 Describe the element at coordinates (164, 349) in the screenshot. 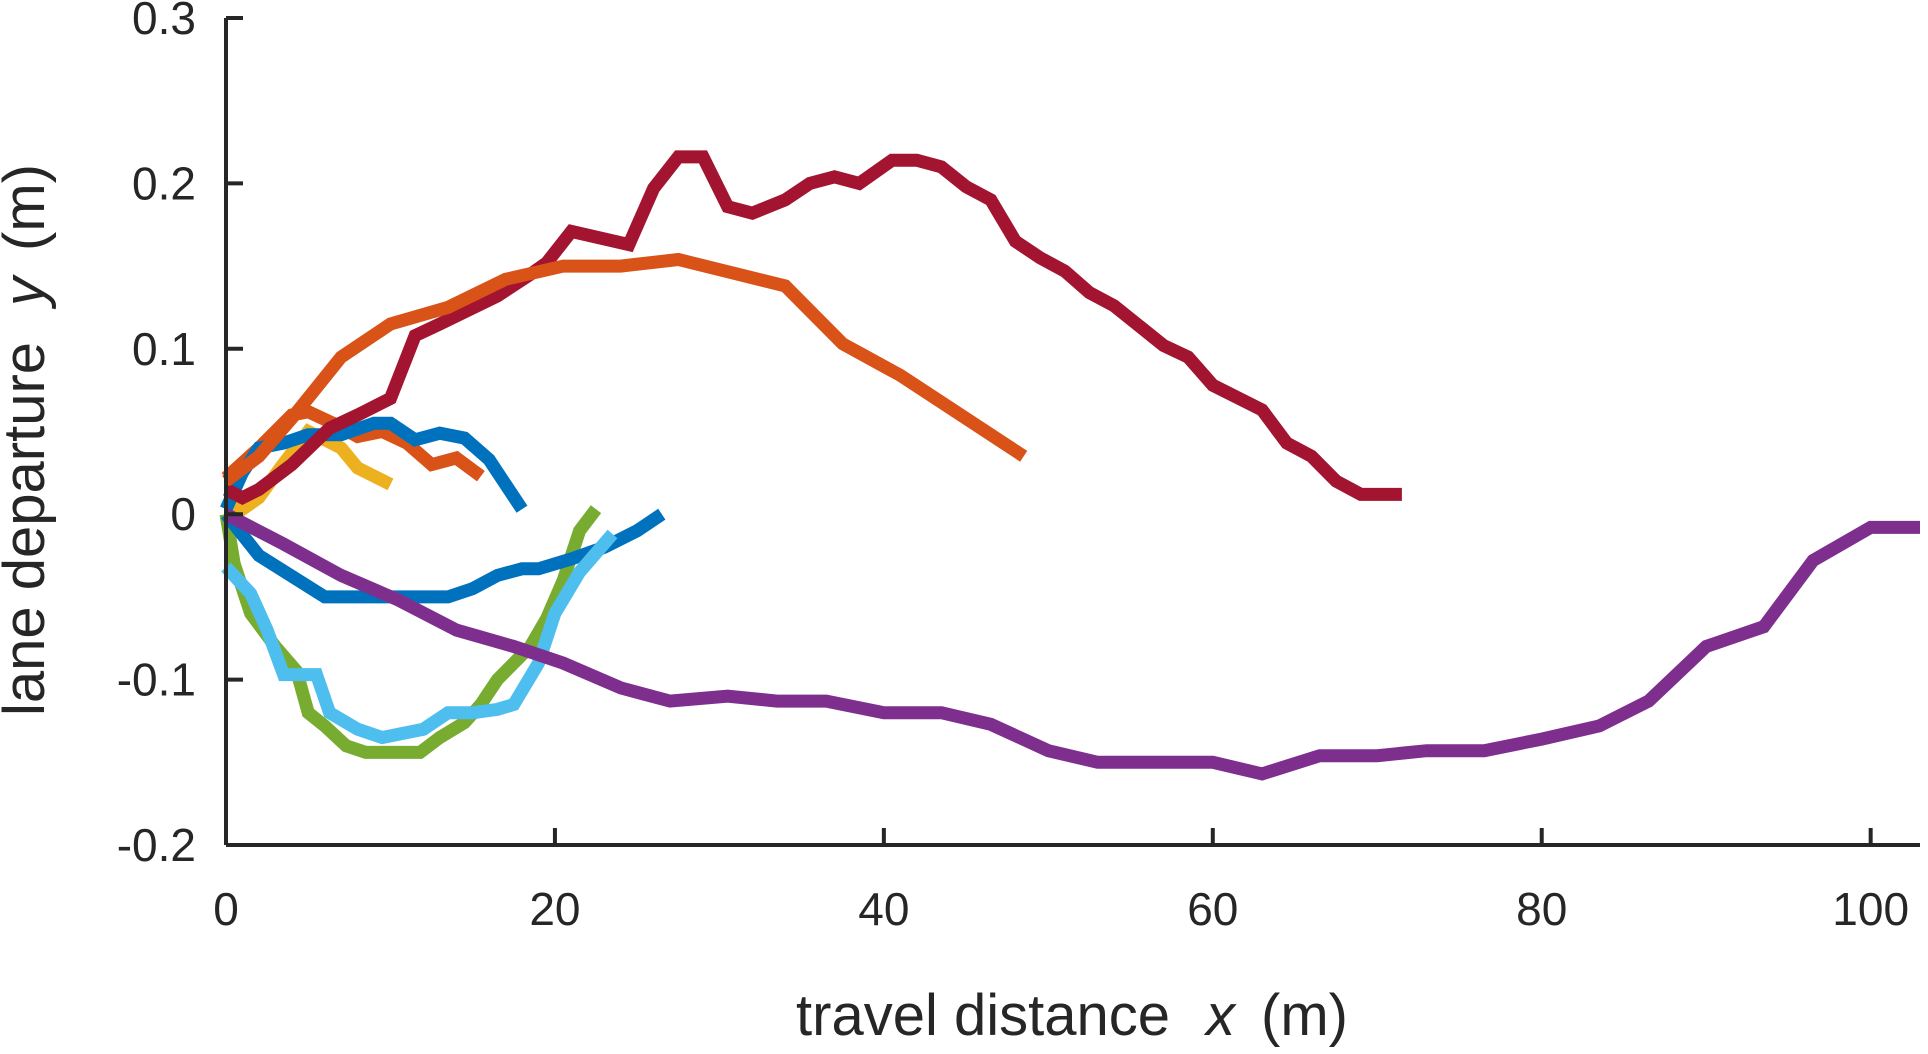

I see `y-tick-label: 0.1` at that location.